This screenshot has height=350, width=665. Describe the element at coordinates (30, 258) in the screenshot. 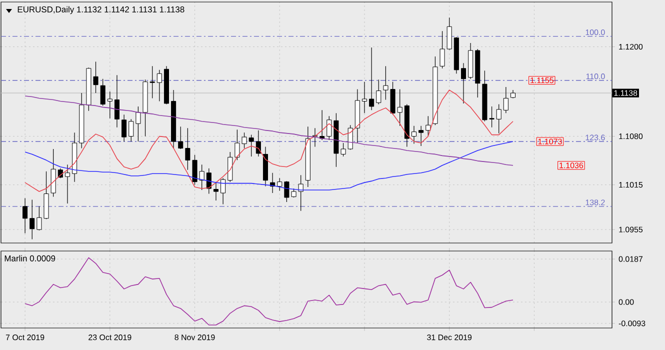

I see `chart-title: Marlin 0.0009` at that location.